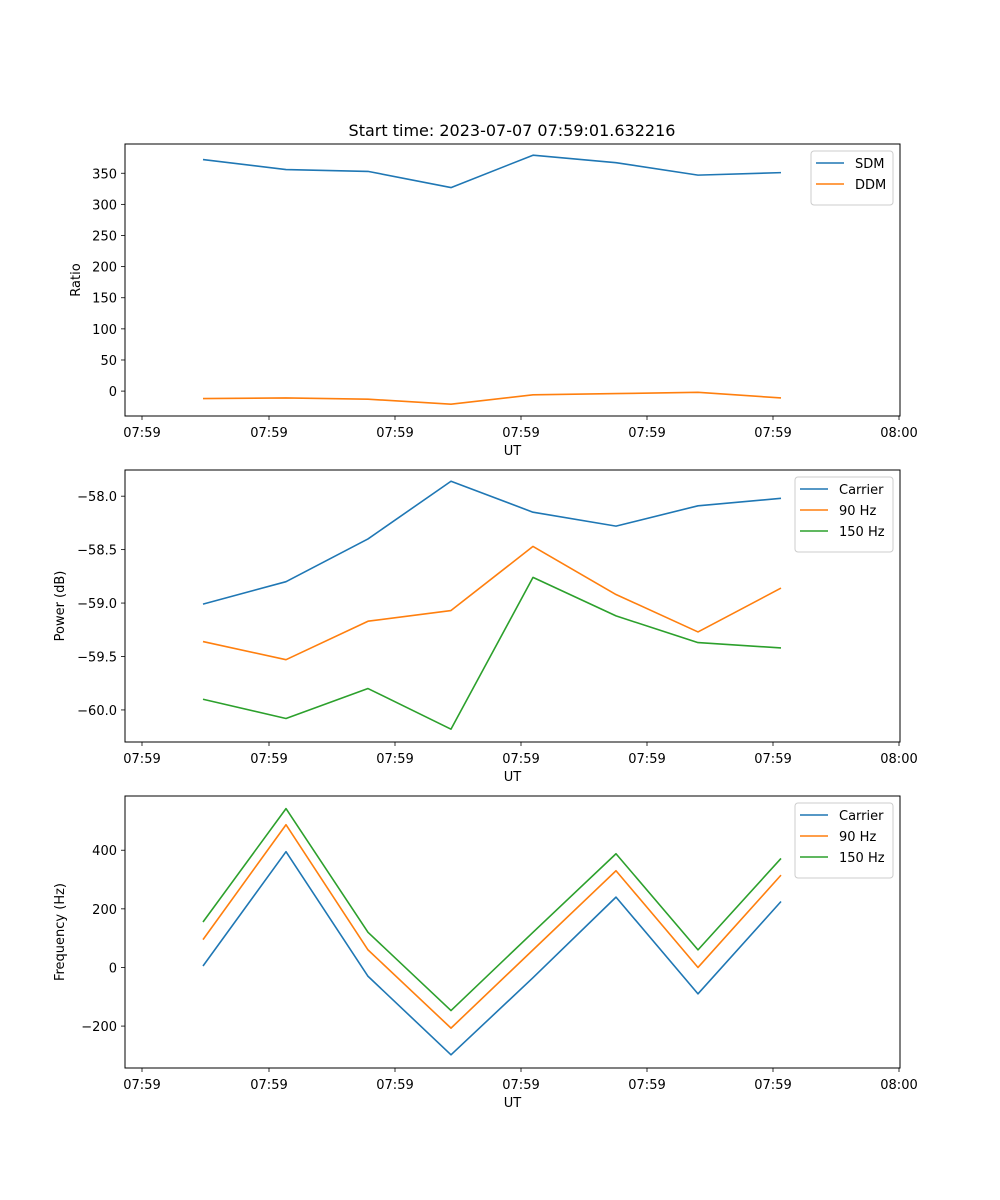  Describe the element at coordinates (99, 1027) in the screenshot. I see `y-tick-label: −200` at that location.